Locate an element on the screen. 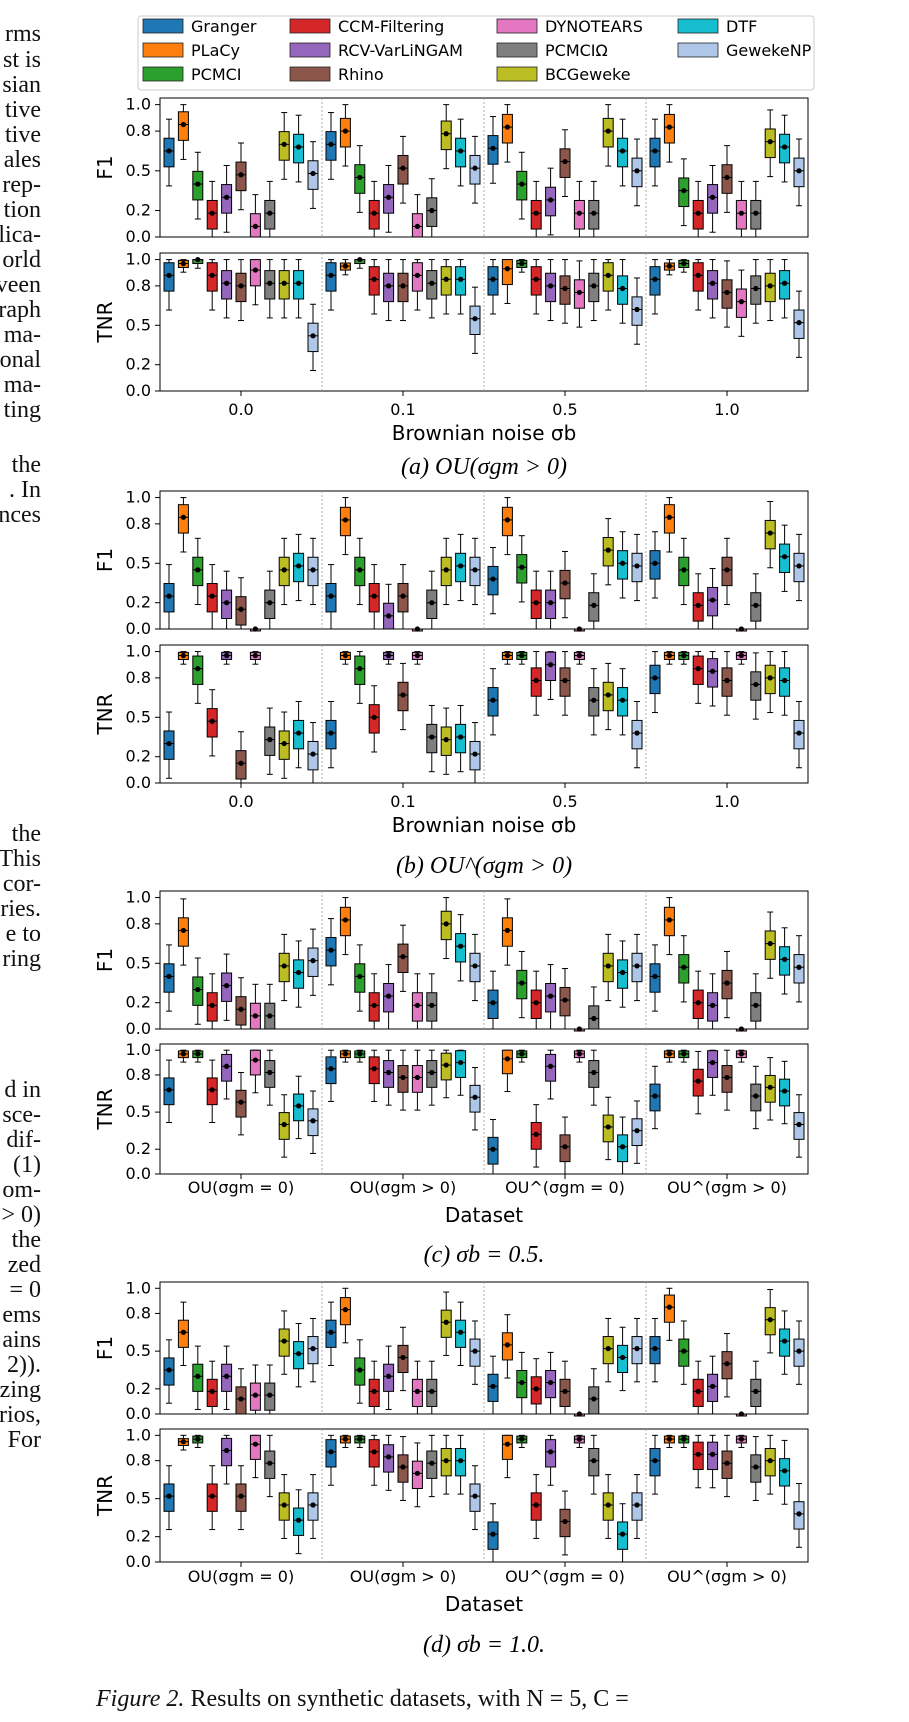 The height and width of the screenshot is (1722, 909). margin-text-line: ains is located at coordinates (21, 1340).